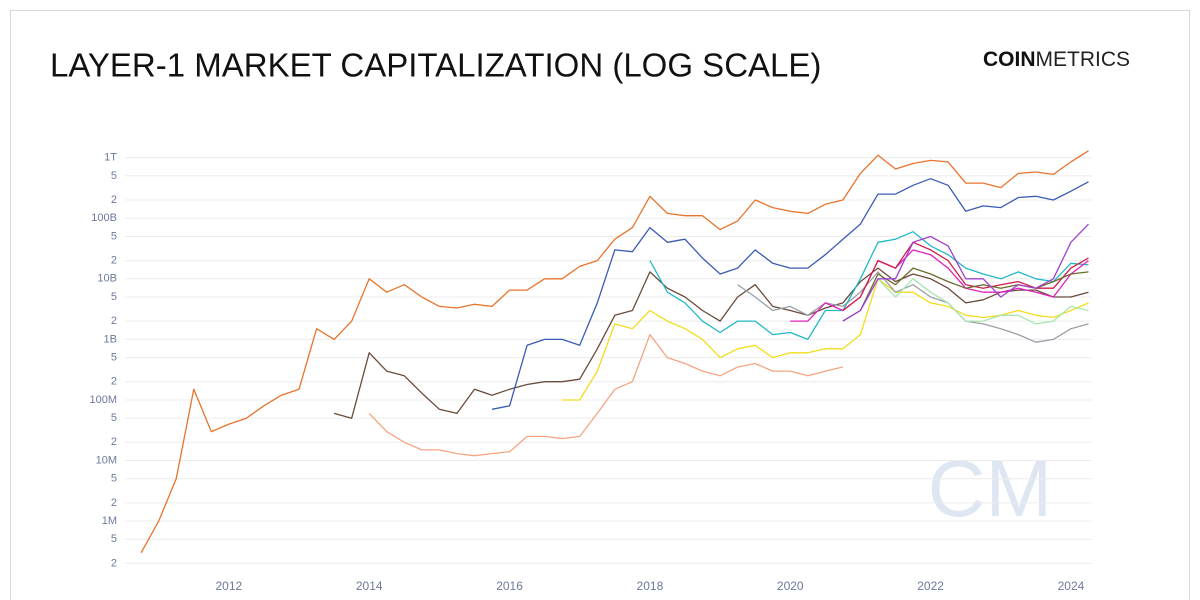 The width and height of the screenshot is (1200, 600). Describe the element at coordinates (930, 586) in the screenshot. I see `x-tick-label: 2022` at that location.